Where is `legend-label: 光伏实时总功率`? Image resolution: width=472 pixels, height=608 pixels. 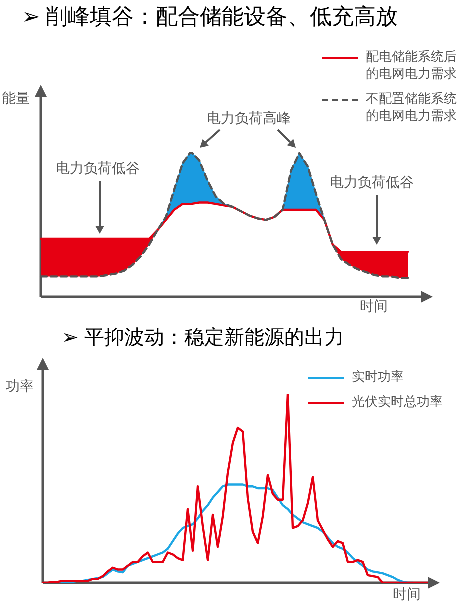 legend-label: 光伏实时总功率 is located at coordinates (397, 401).